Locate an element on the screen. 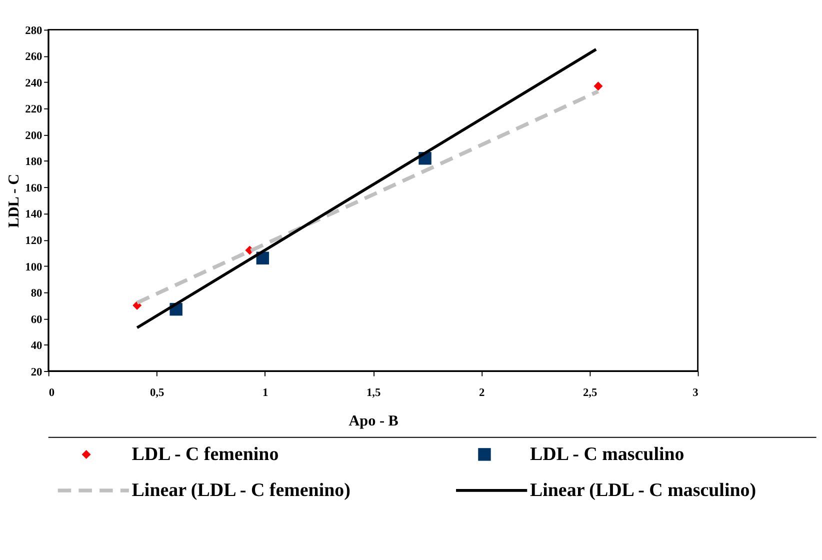 This screenshot has width=822, height=560. x-axis-title: Apo - B is located at coordinates (373, 421).